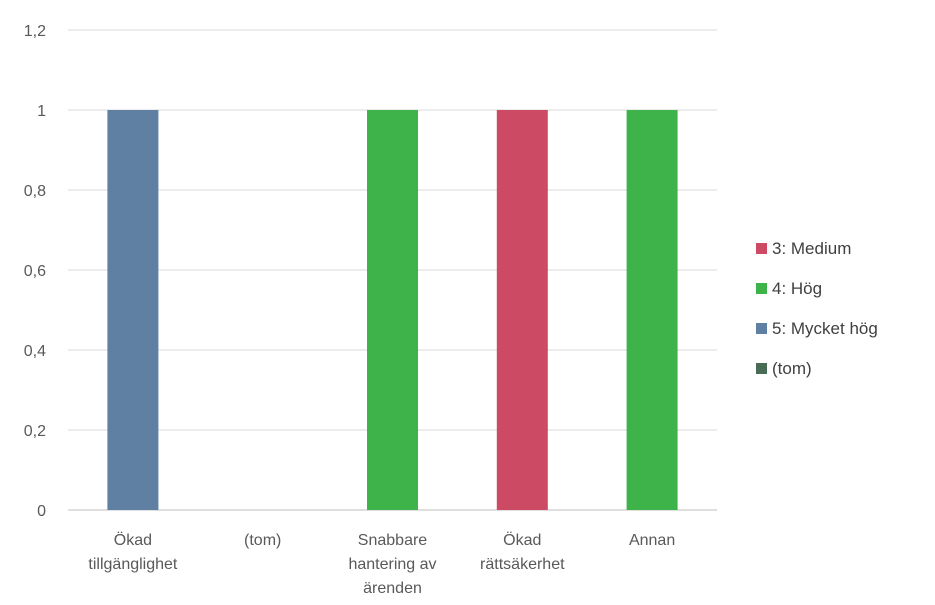 The image size is (935, 605). I want to click on legend-label: 3: Medium, so click(811, 248).